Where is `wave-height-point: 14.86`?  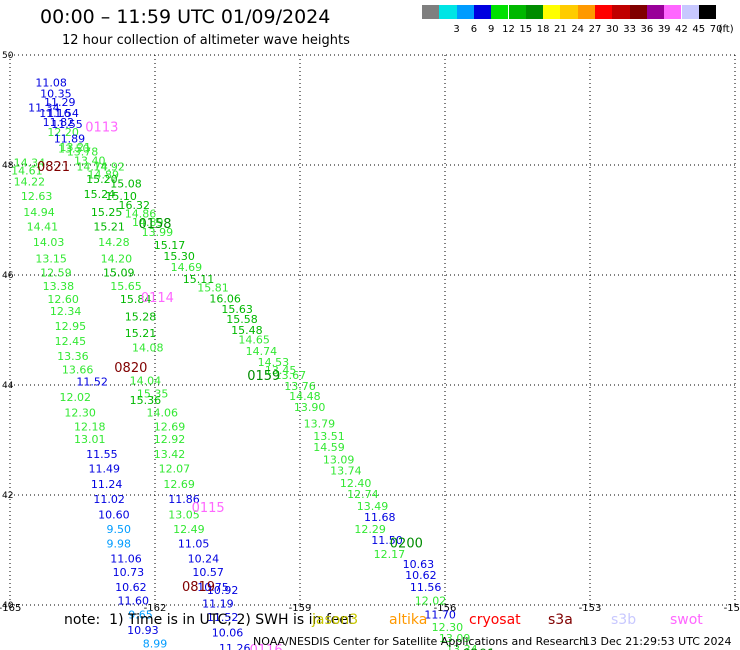
wave-height-point: 14.86 is located at coordinates (141, 213).